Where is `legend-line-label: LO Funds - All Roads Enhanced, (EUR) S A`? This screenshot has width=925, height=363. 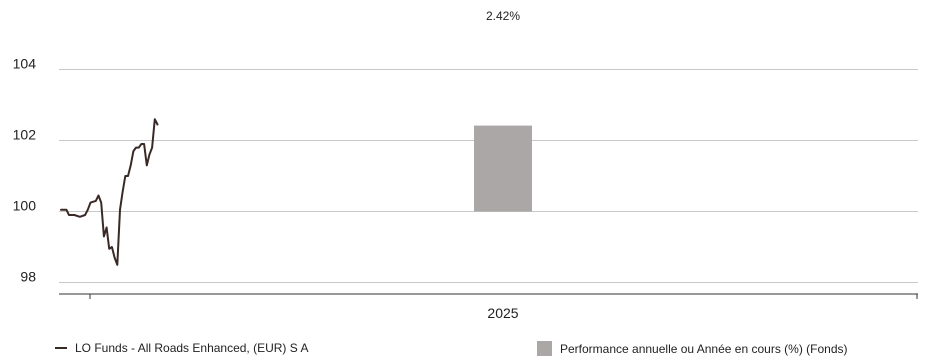 legend-line-label: LO Funds - All Roads Enhanced, (EUR) S A is located at coordinates (192, 348).